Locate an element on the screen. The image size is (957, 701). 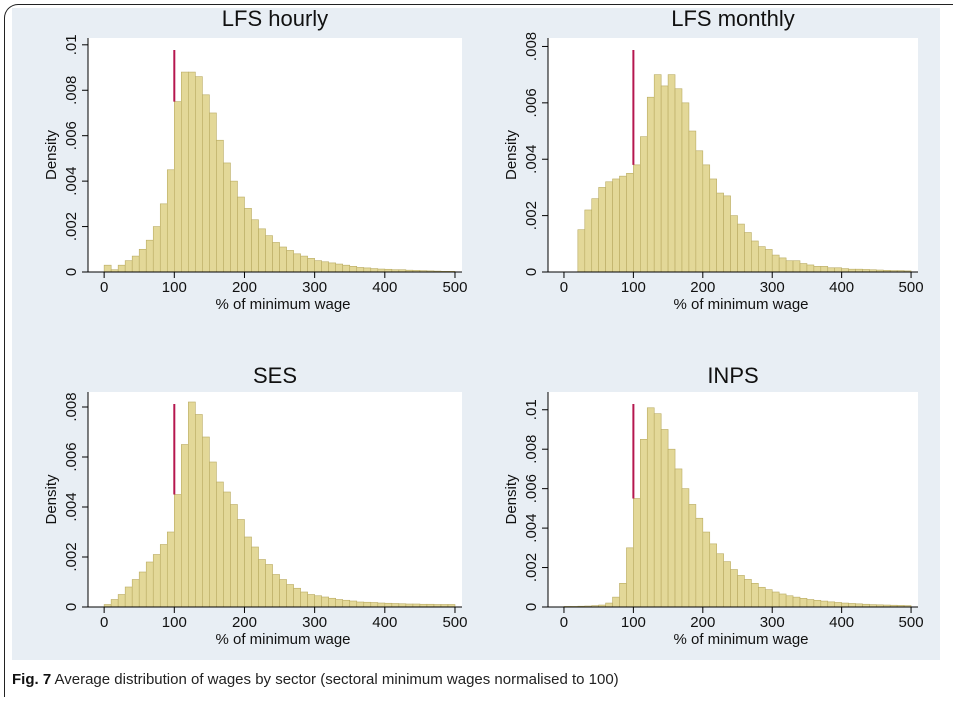
caption-label: Fig. 7 is located at coordinates (32, 679).